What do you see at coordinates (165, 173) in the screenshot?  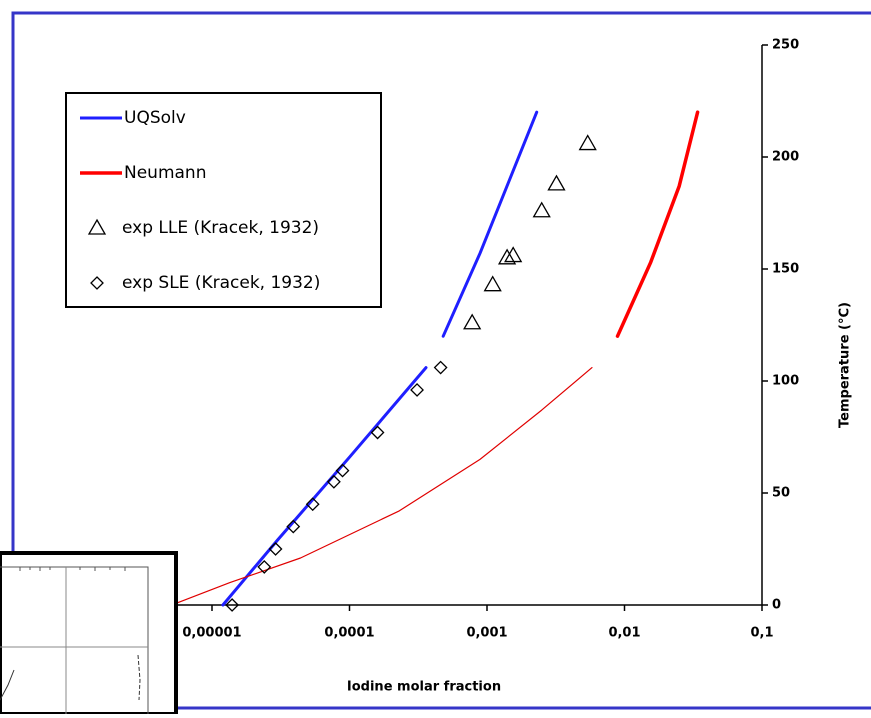 I see `legend-label: Neumann` at bounding box center [165, 173].